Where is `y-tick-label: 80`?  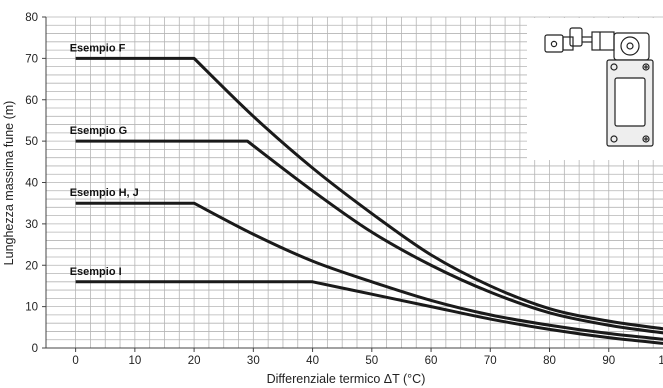 y-tick-label: 80 is located at coordinates (31, 18).